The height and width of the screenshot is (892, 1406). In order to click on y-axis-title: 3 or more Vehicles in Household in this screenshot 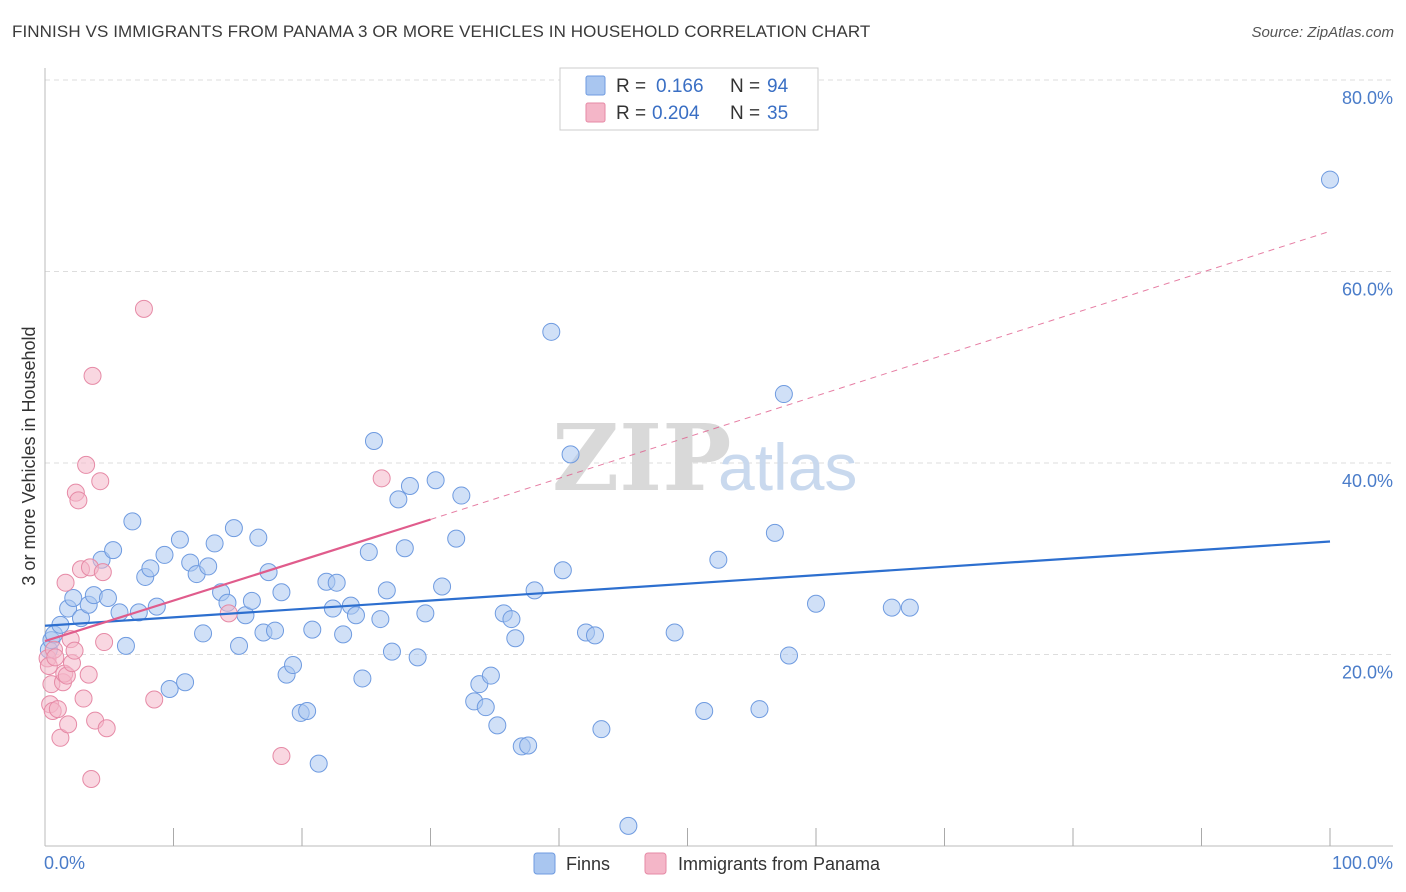, I will do `click(29, 455)`.